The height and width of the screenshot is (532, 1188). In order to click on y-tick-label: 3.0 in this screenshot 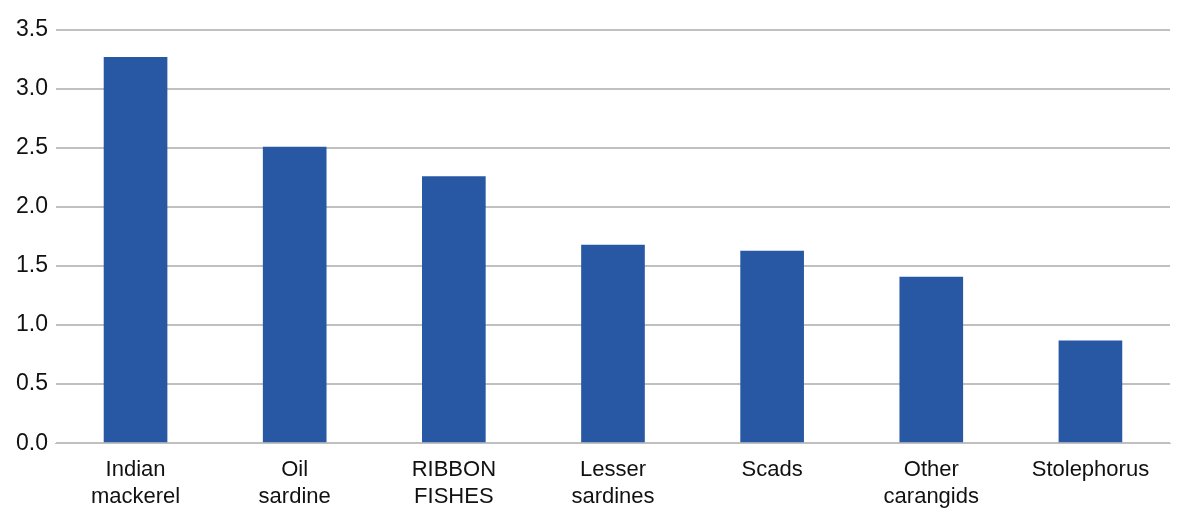, I will do `click(31, 87)`.